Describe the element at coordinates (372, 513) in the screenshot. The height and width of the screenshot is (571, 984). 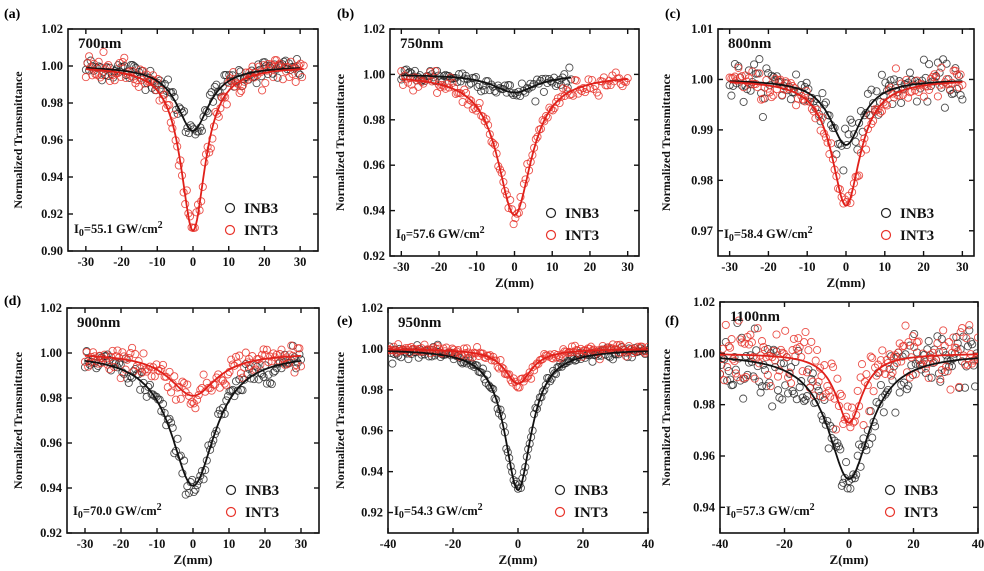
I see `y-tick-label: 0.92` at that location.